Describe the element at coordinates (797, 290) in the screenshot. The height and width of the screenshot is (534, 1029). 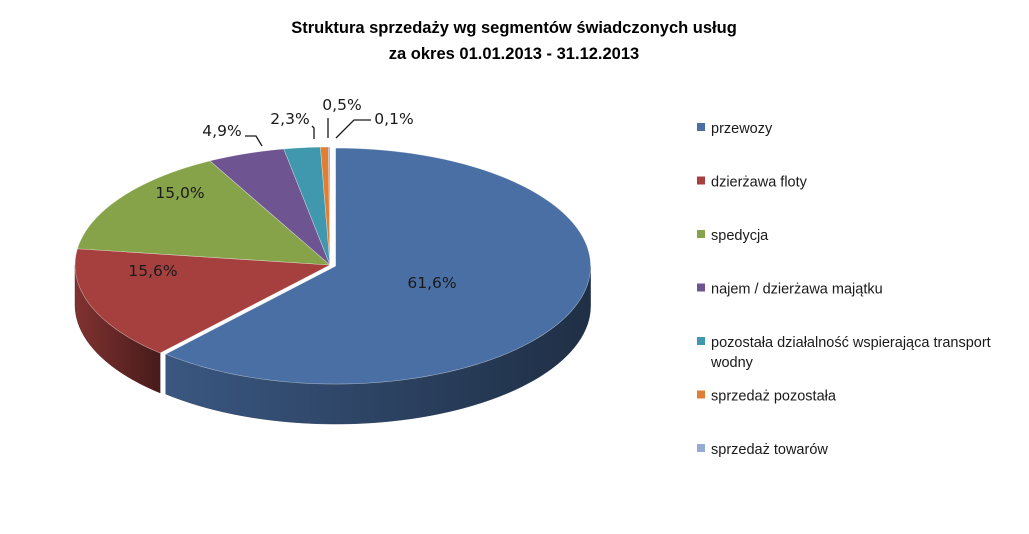
I see `legend-label-najem-dzierzawa-majatku: najem / dzierżawa majątku` at that location.